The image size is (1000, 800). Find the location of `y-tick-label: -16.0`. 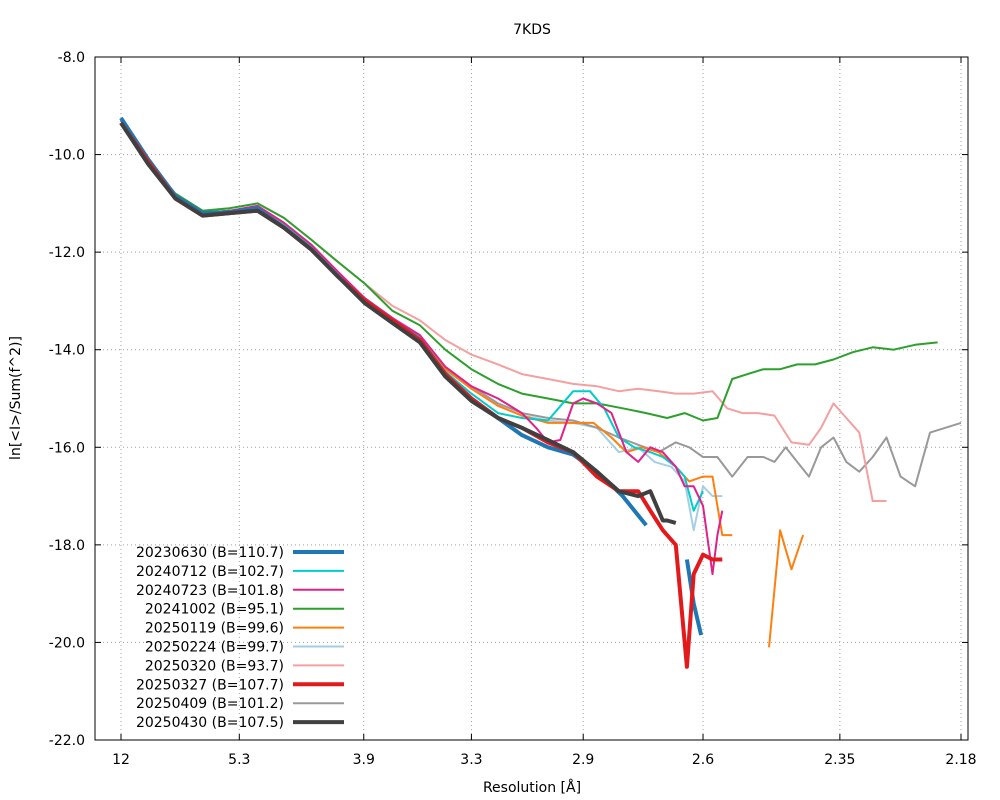

y-tick-label: -16.0 is located at coordinates (67, 448).